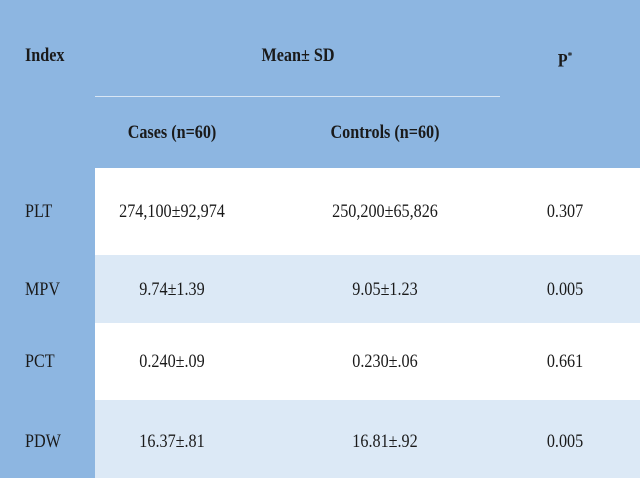 This screenshot has width=640, height=478. Describe the element at coordinates (45, 55) in the screenshot. I see `header-cell: Index` at that location.